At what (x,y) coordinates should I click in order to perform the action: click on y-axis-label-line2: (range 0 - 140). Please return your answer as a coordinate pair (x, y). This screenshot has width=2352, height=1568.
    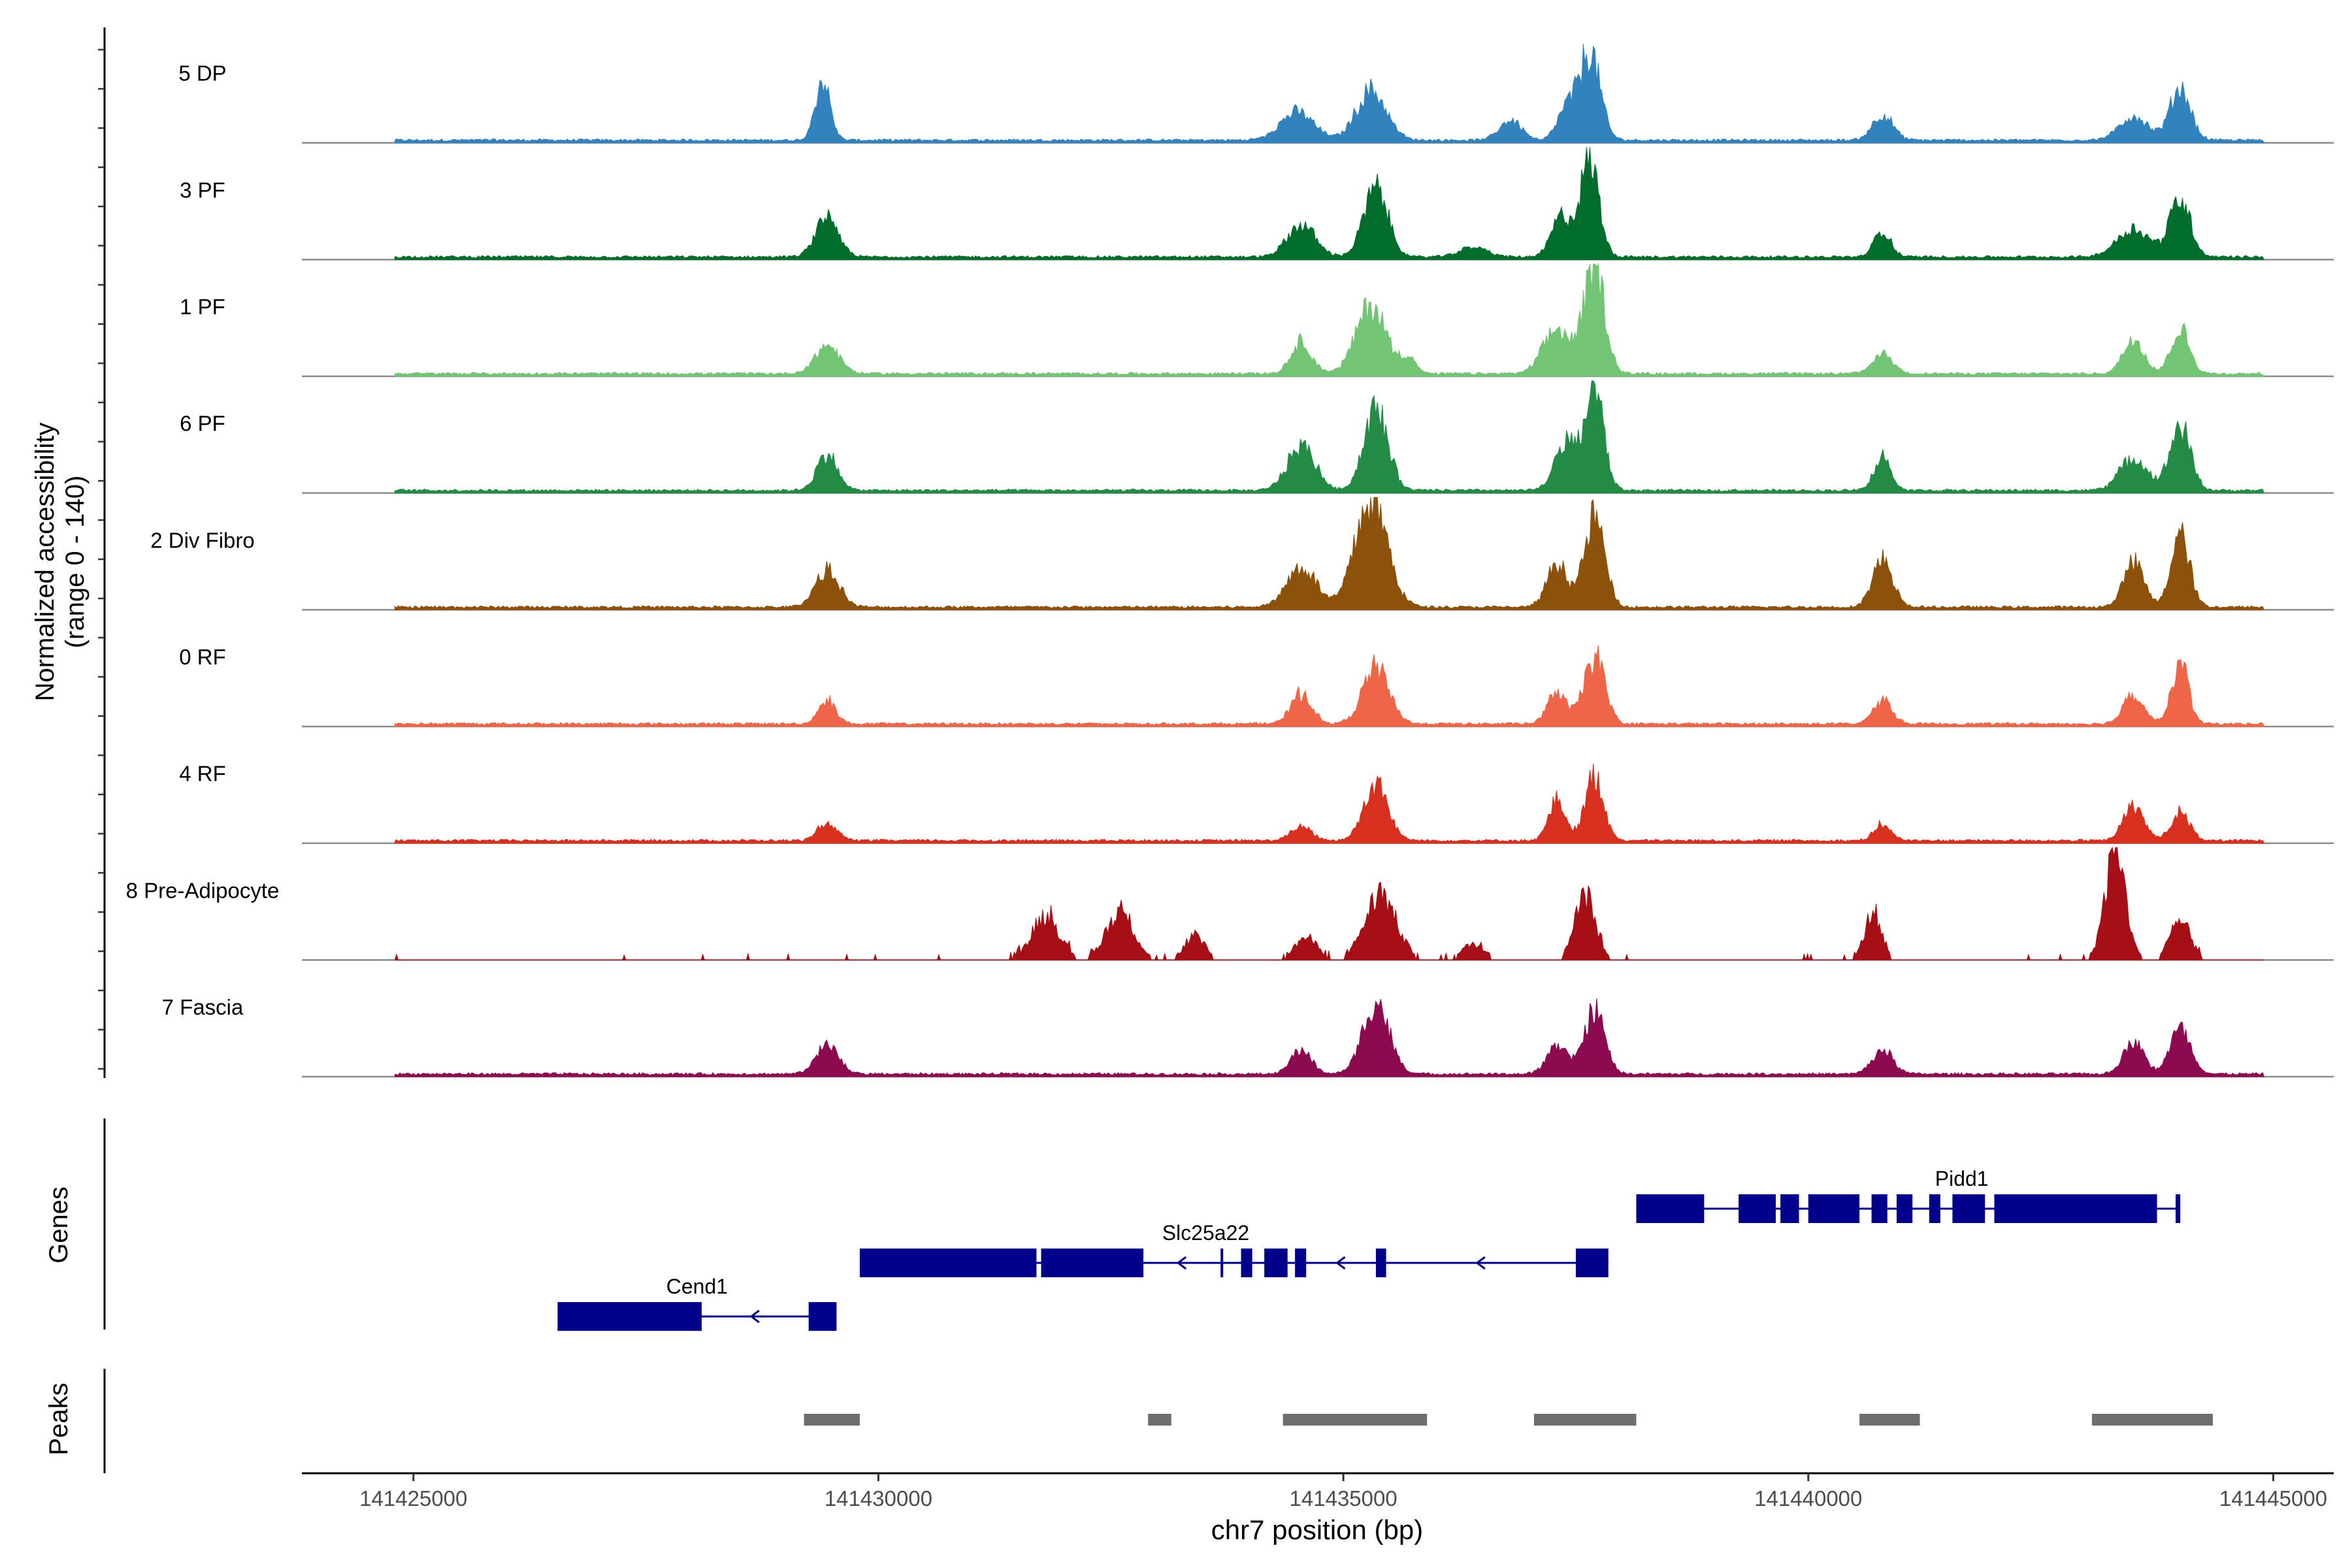
    Looking at the image, I should click on (75, 562).